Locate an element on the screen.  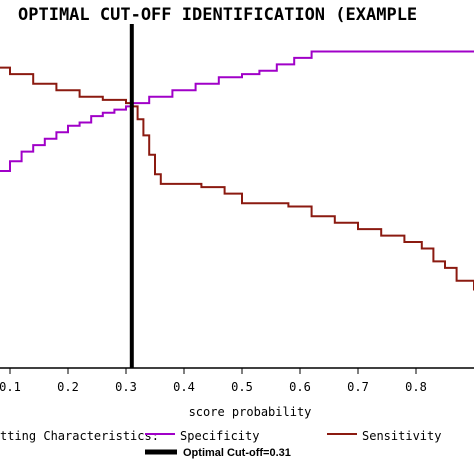
x-tick-label: 0.1 is located at coordinates (10, 387).